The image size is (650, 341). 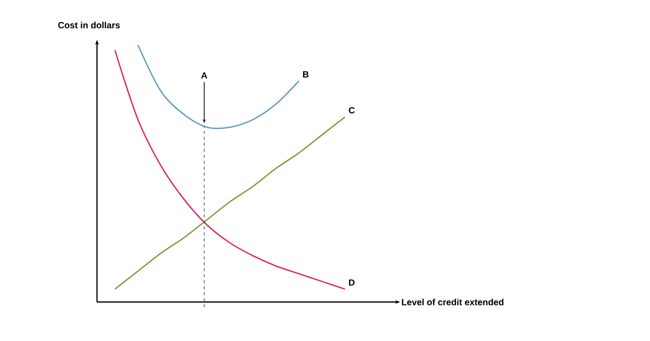 I want to click on y-axis-title: Cost in dollars, so click(x=89, y=25).